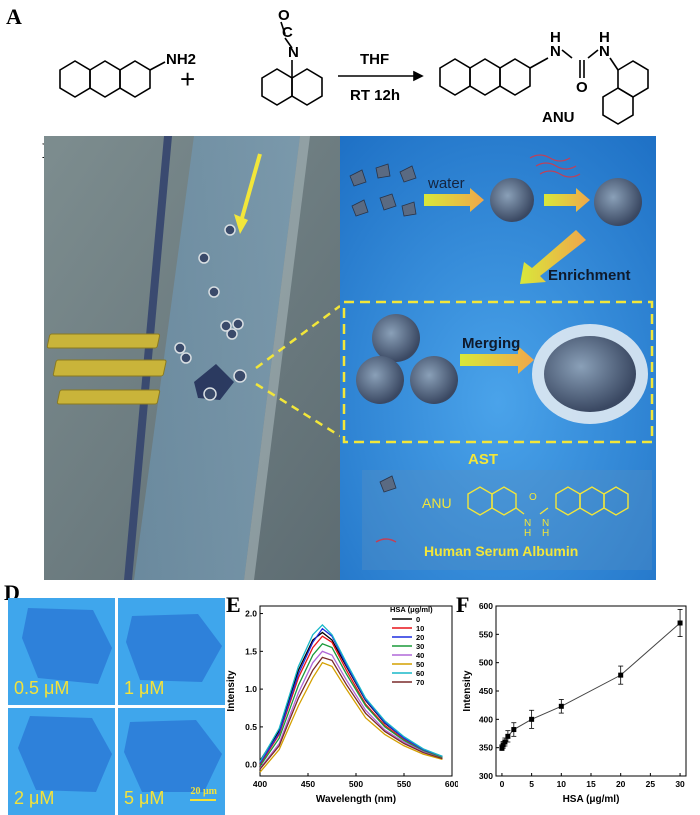  I want to click on x-tick-label: 0, so click(502, 784).